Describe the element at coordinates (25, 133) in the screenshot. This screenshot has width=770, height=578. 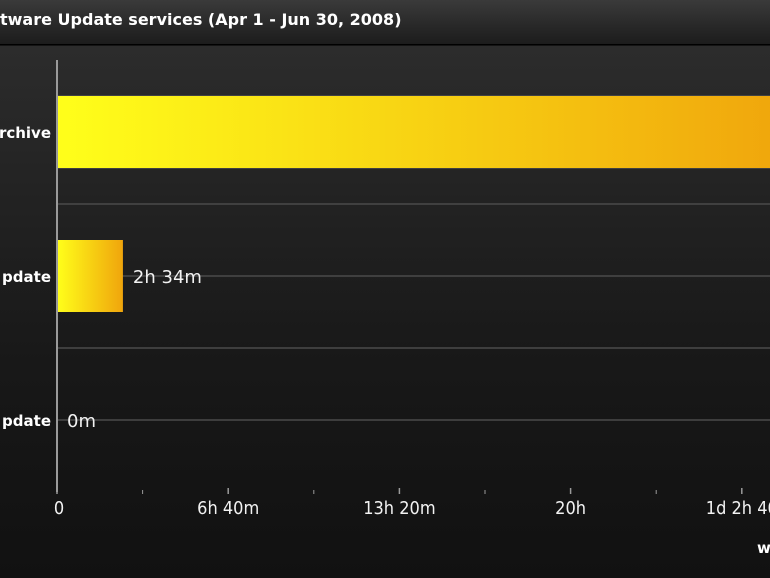
I see `category-label: rchive` at that location.